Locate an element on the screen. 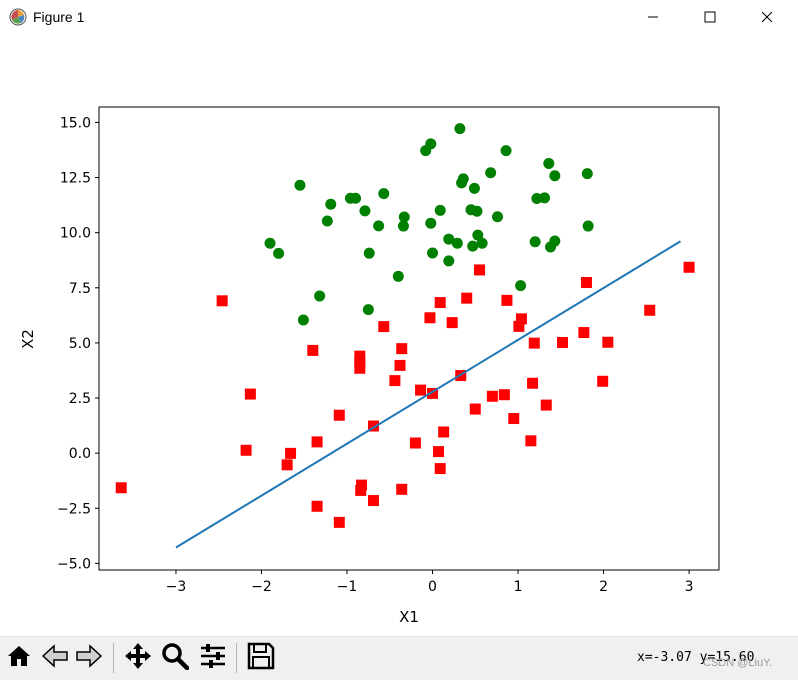 The height and width of the screenshot is (680, 798). navigation-toolbar is located at coordinates (399, 658).